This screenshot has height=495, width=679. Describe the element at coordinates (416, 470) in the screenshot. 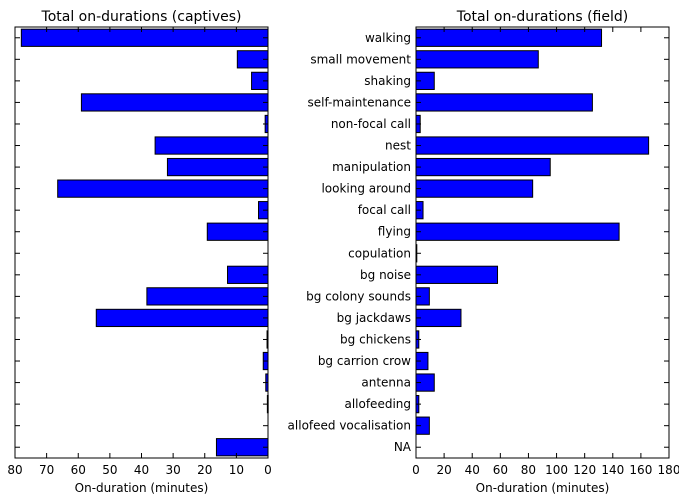

I see `field-xtick-label-0: 0` at that location.